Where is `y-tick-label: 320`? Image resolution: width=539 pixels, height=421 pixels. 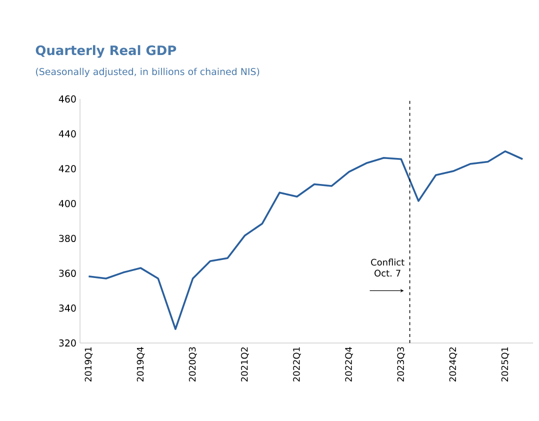 y-tick-label: 320 is located at coordinates (67, 343).